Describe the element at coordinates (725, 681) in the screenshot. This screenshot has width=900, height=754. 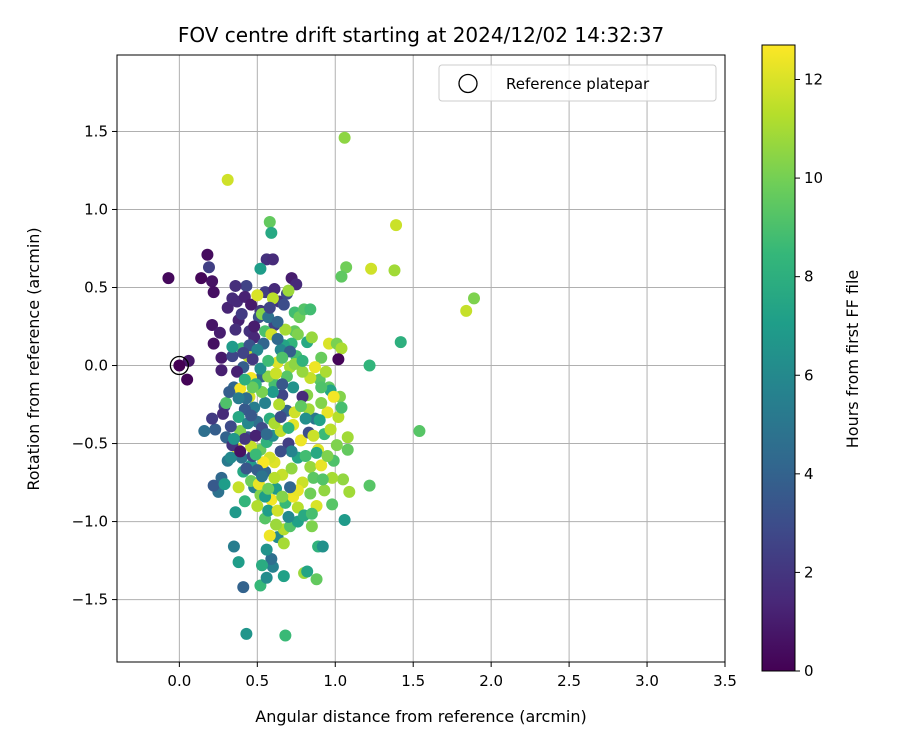
I see `x-tick-label: 3.5` at that location.